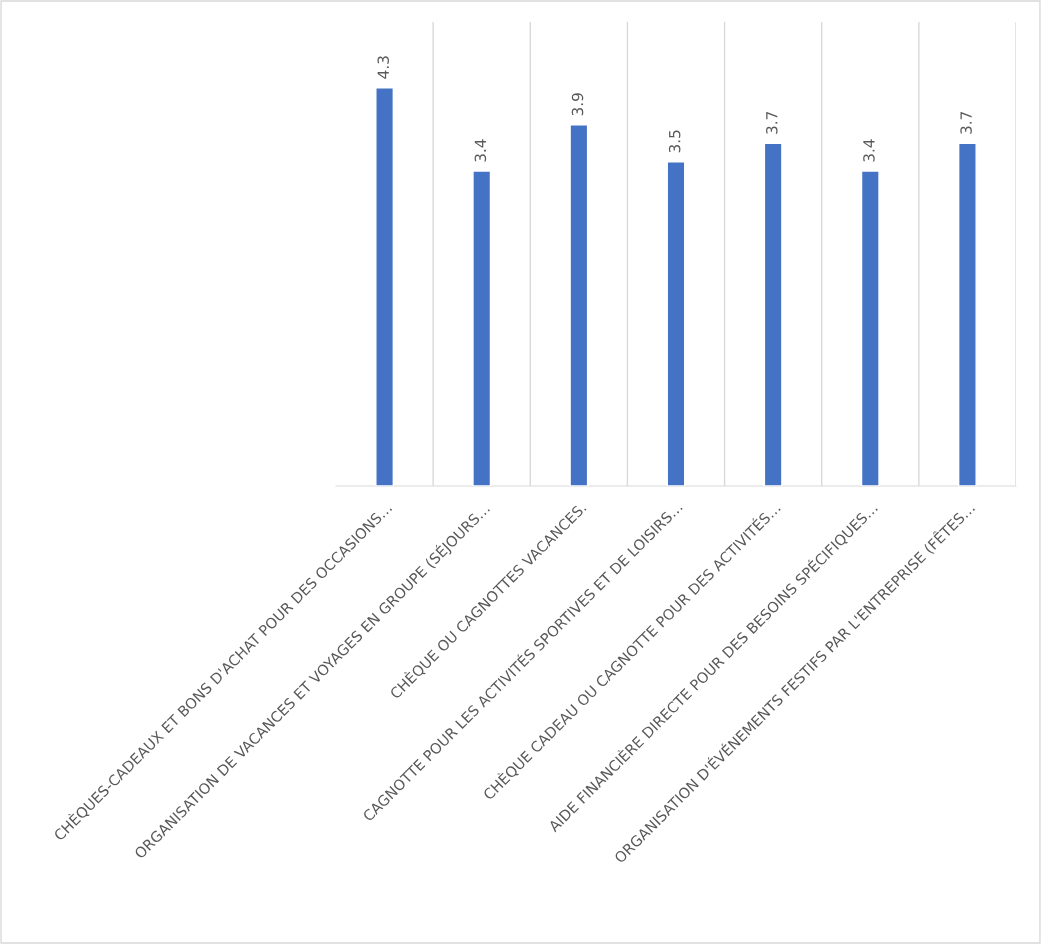  Describe the element at coordinates (674, 141) in the screenshot. I see `data-label: 3.5` at that location.